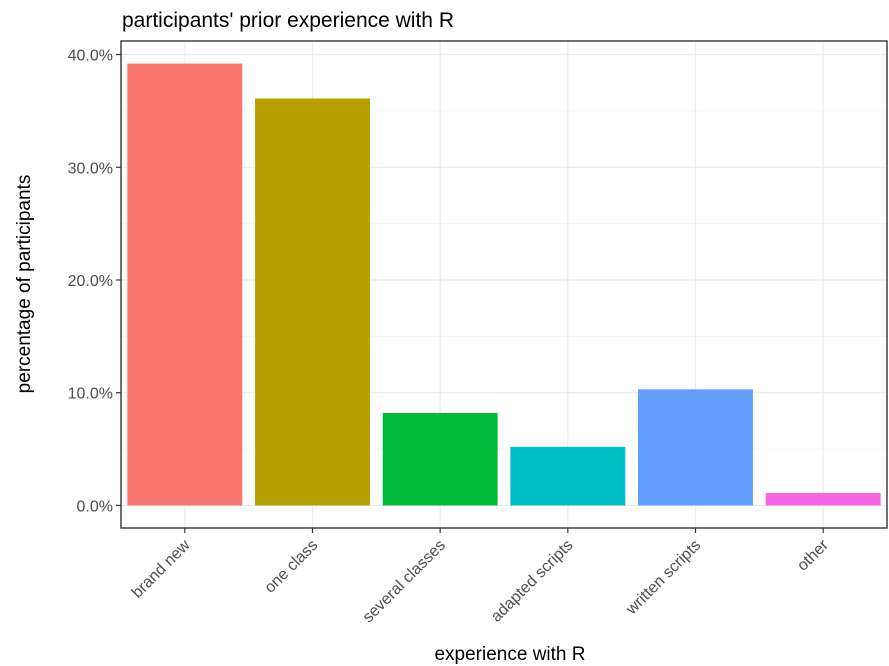 Image resolution: width=889 pixels, height=666 pixels. Describe the element at coordinates (404, 581) in the screenshot. I see `x-tick-label: several classes` at that location.